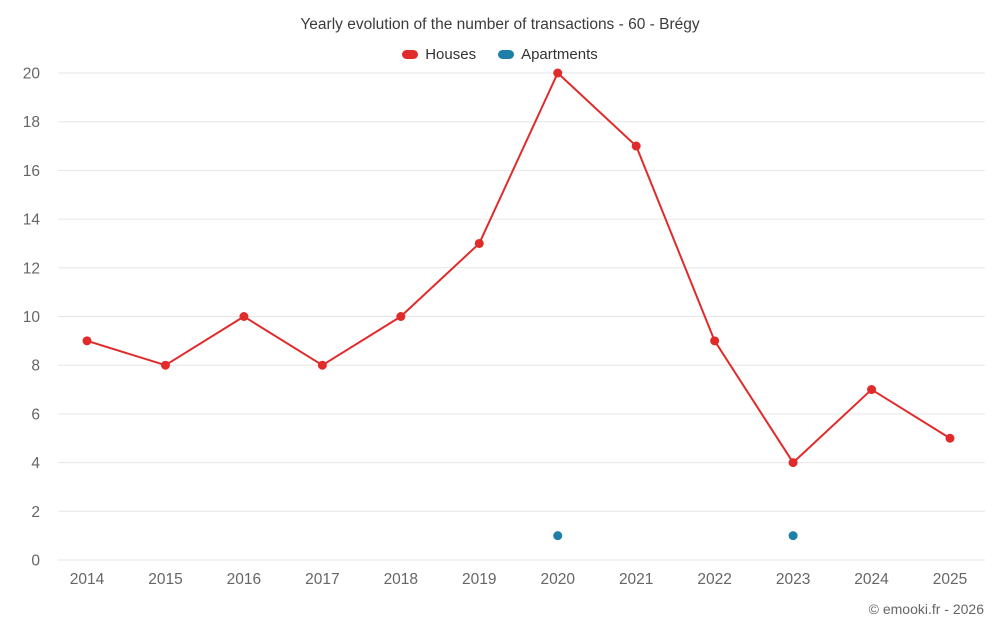  I want to click on x-axis-tick-label: 2022, so click(714, 579).